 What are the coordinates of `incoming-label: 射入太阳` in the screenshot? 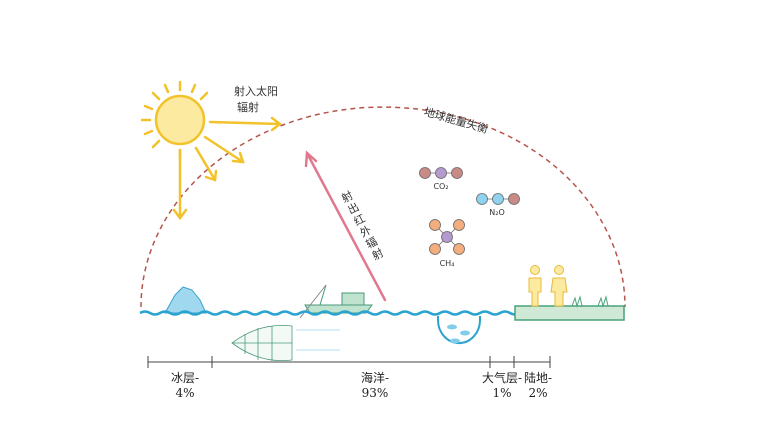 It's located at (256, 91).